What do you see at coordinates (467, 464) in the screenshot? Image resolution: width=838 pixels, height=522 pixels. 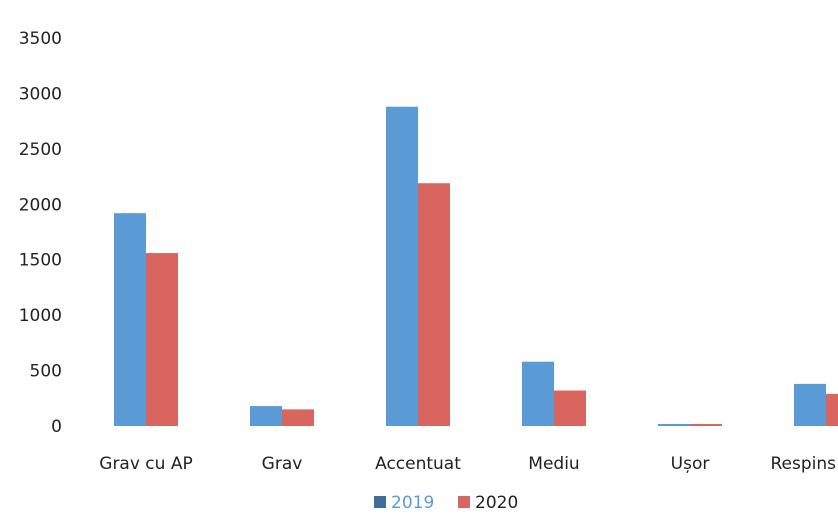 I see `x-axis: Grav cu AP Grav Accentuat Mediu Ușor Respins` at bounding box center [467, 464].